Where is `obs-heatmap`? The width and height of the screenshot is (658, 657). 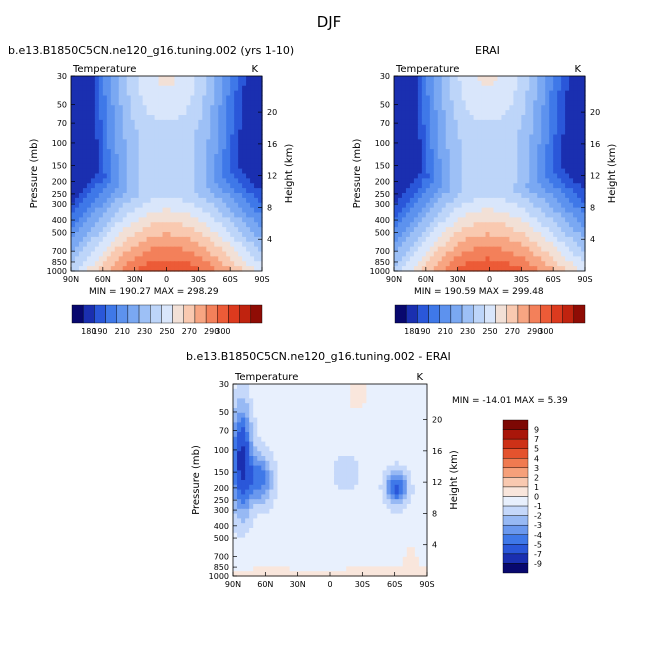
obs-heatmap is located at coordinates (490, 174).